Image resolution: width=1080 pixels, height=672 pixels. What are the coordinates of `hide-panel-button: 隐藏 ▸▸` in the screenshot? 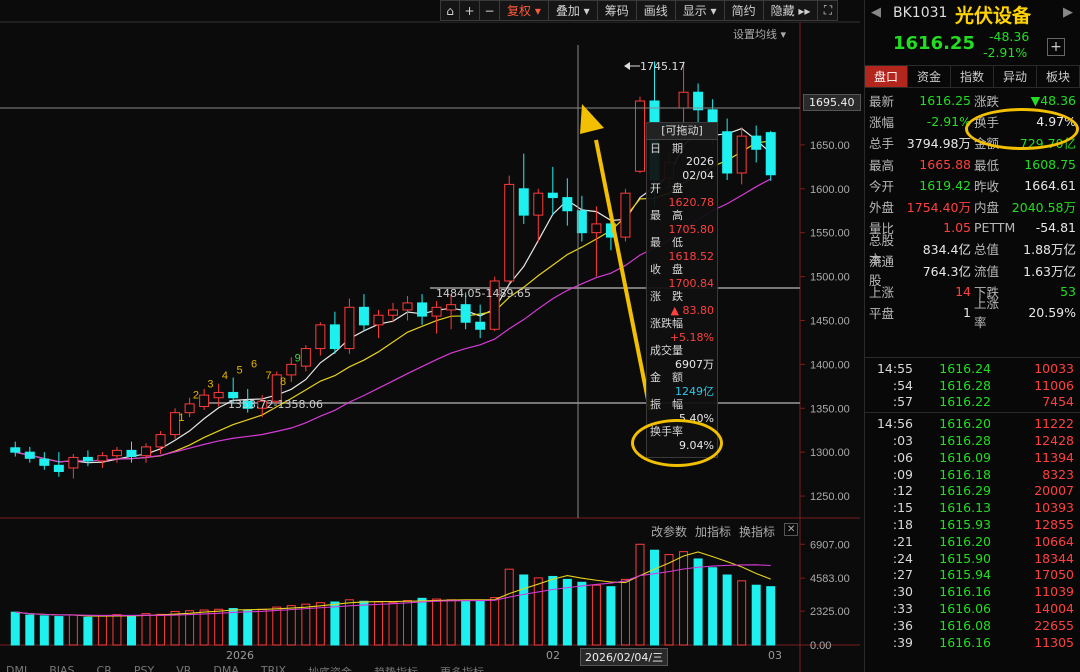 It's located at (791, 10).